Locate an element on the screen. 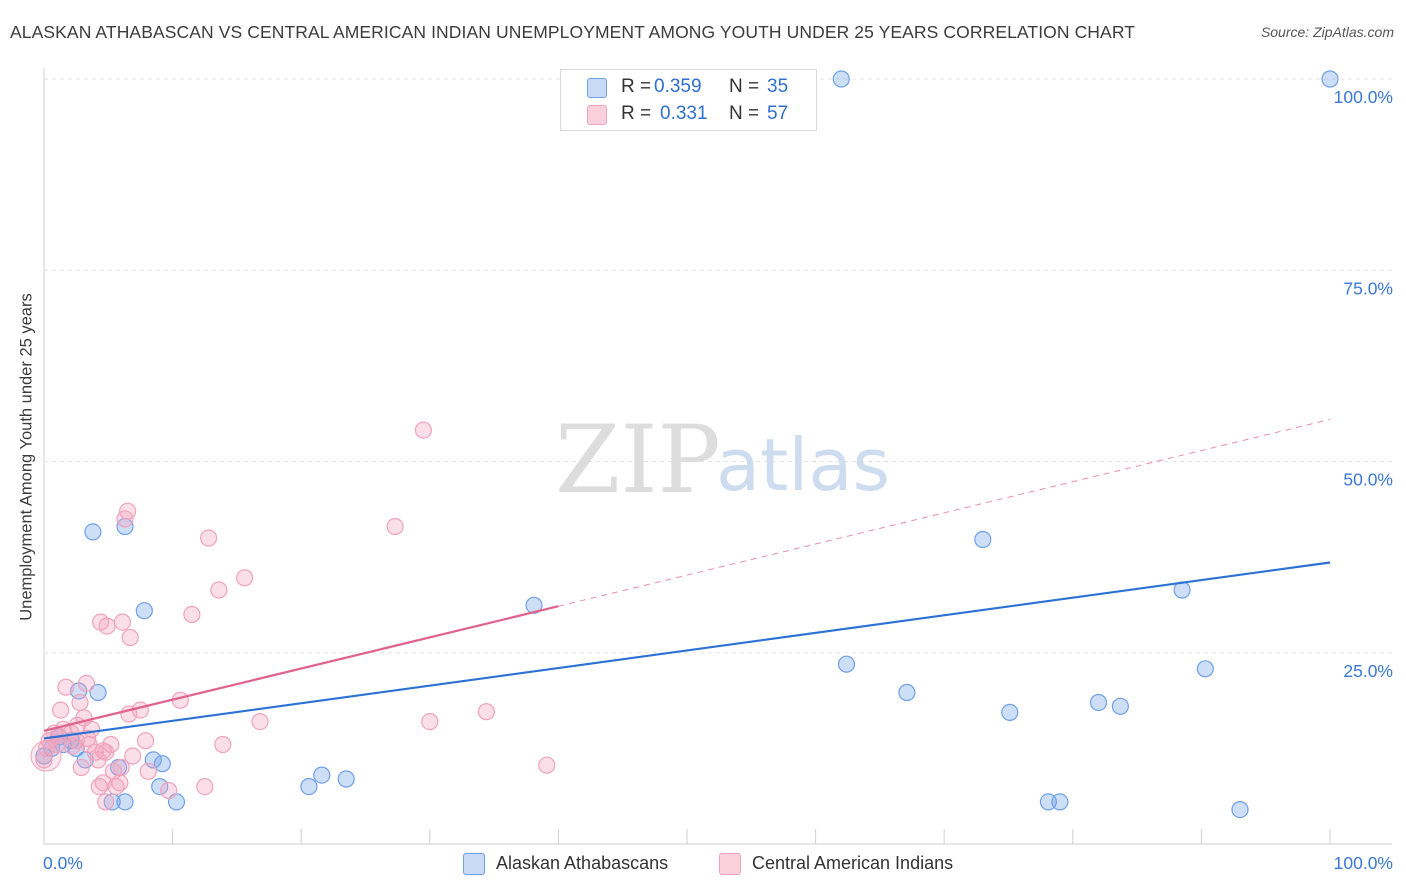 This screenshot has height=892, width=1406. bottom-legend-swatch-pink is located at coordinates (730, 864).